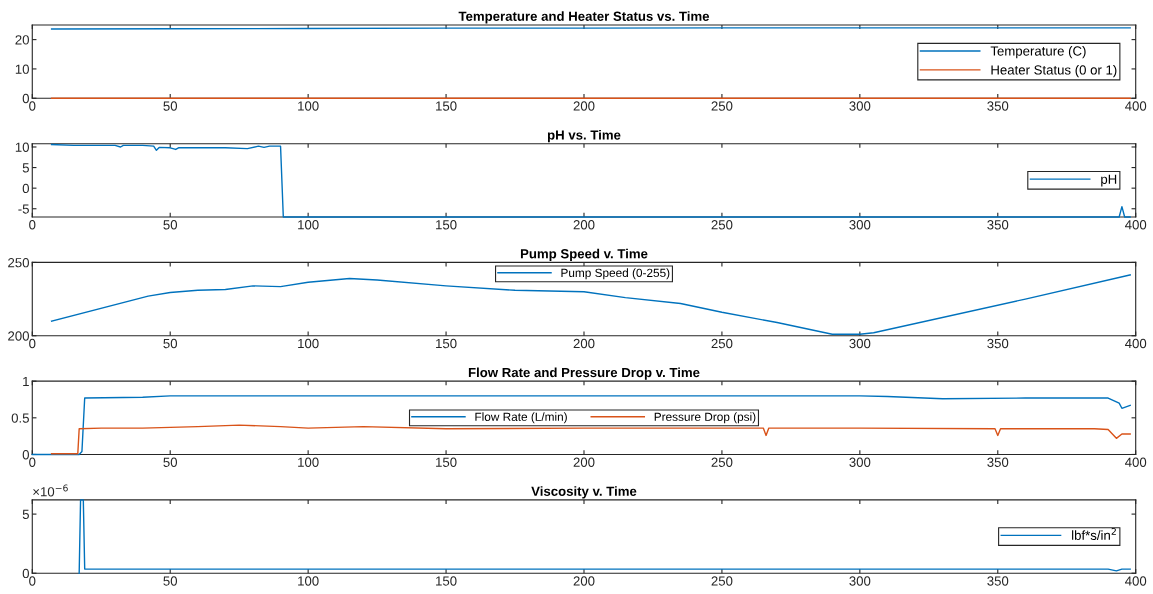  What do you see at coordinates (584, 492) in the screenshot?
I see `chart-title: Viscosity v. Time` at bounding box center [584, 492].